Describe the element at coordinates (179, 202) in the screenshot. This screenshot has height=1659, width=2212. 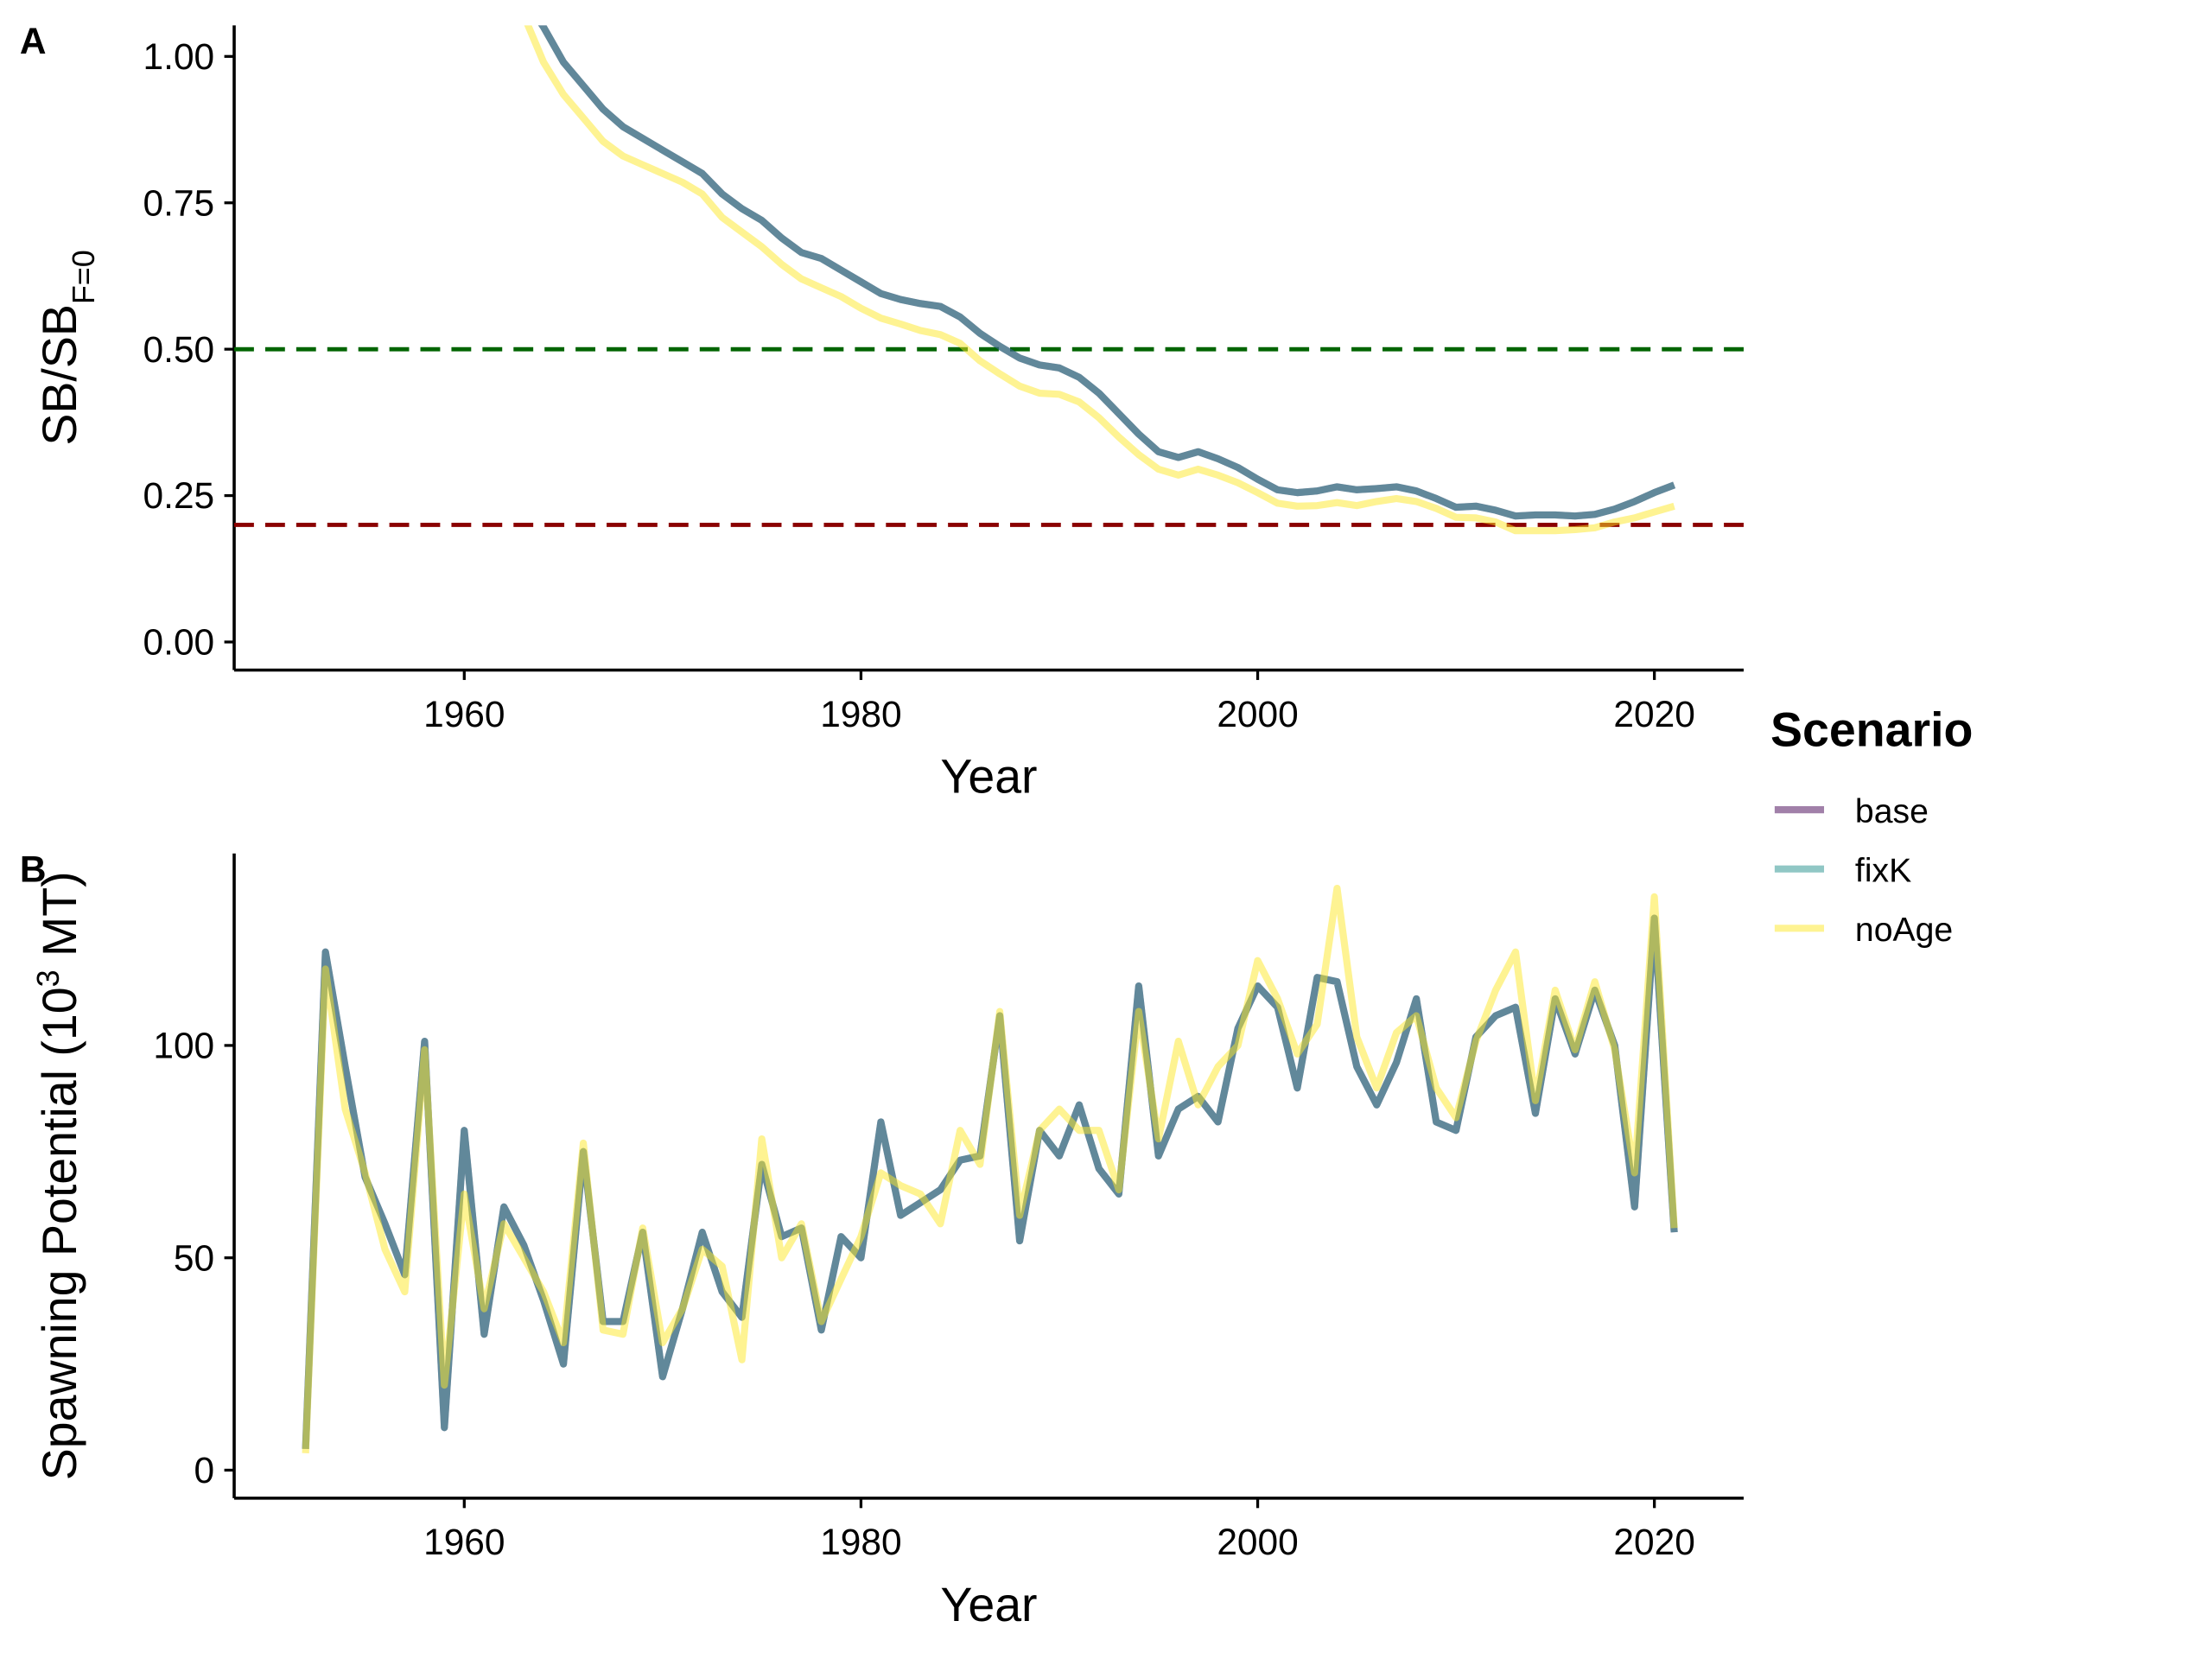
I see `y-tick-label: 0.75` at that location.